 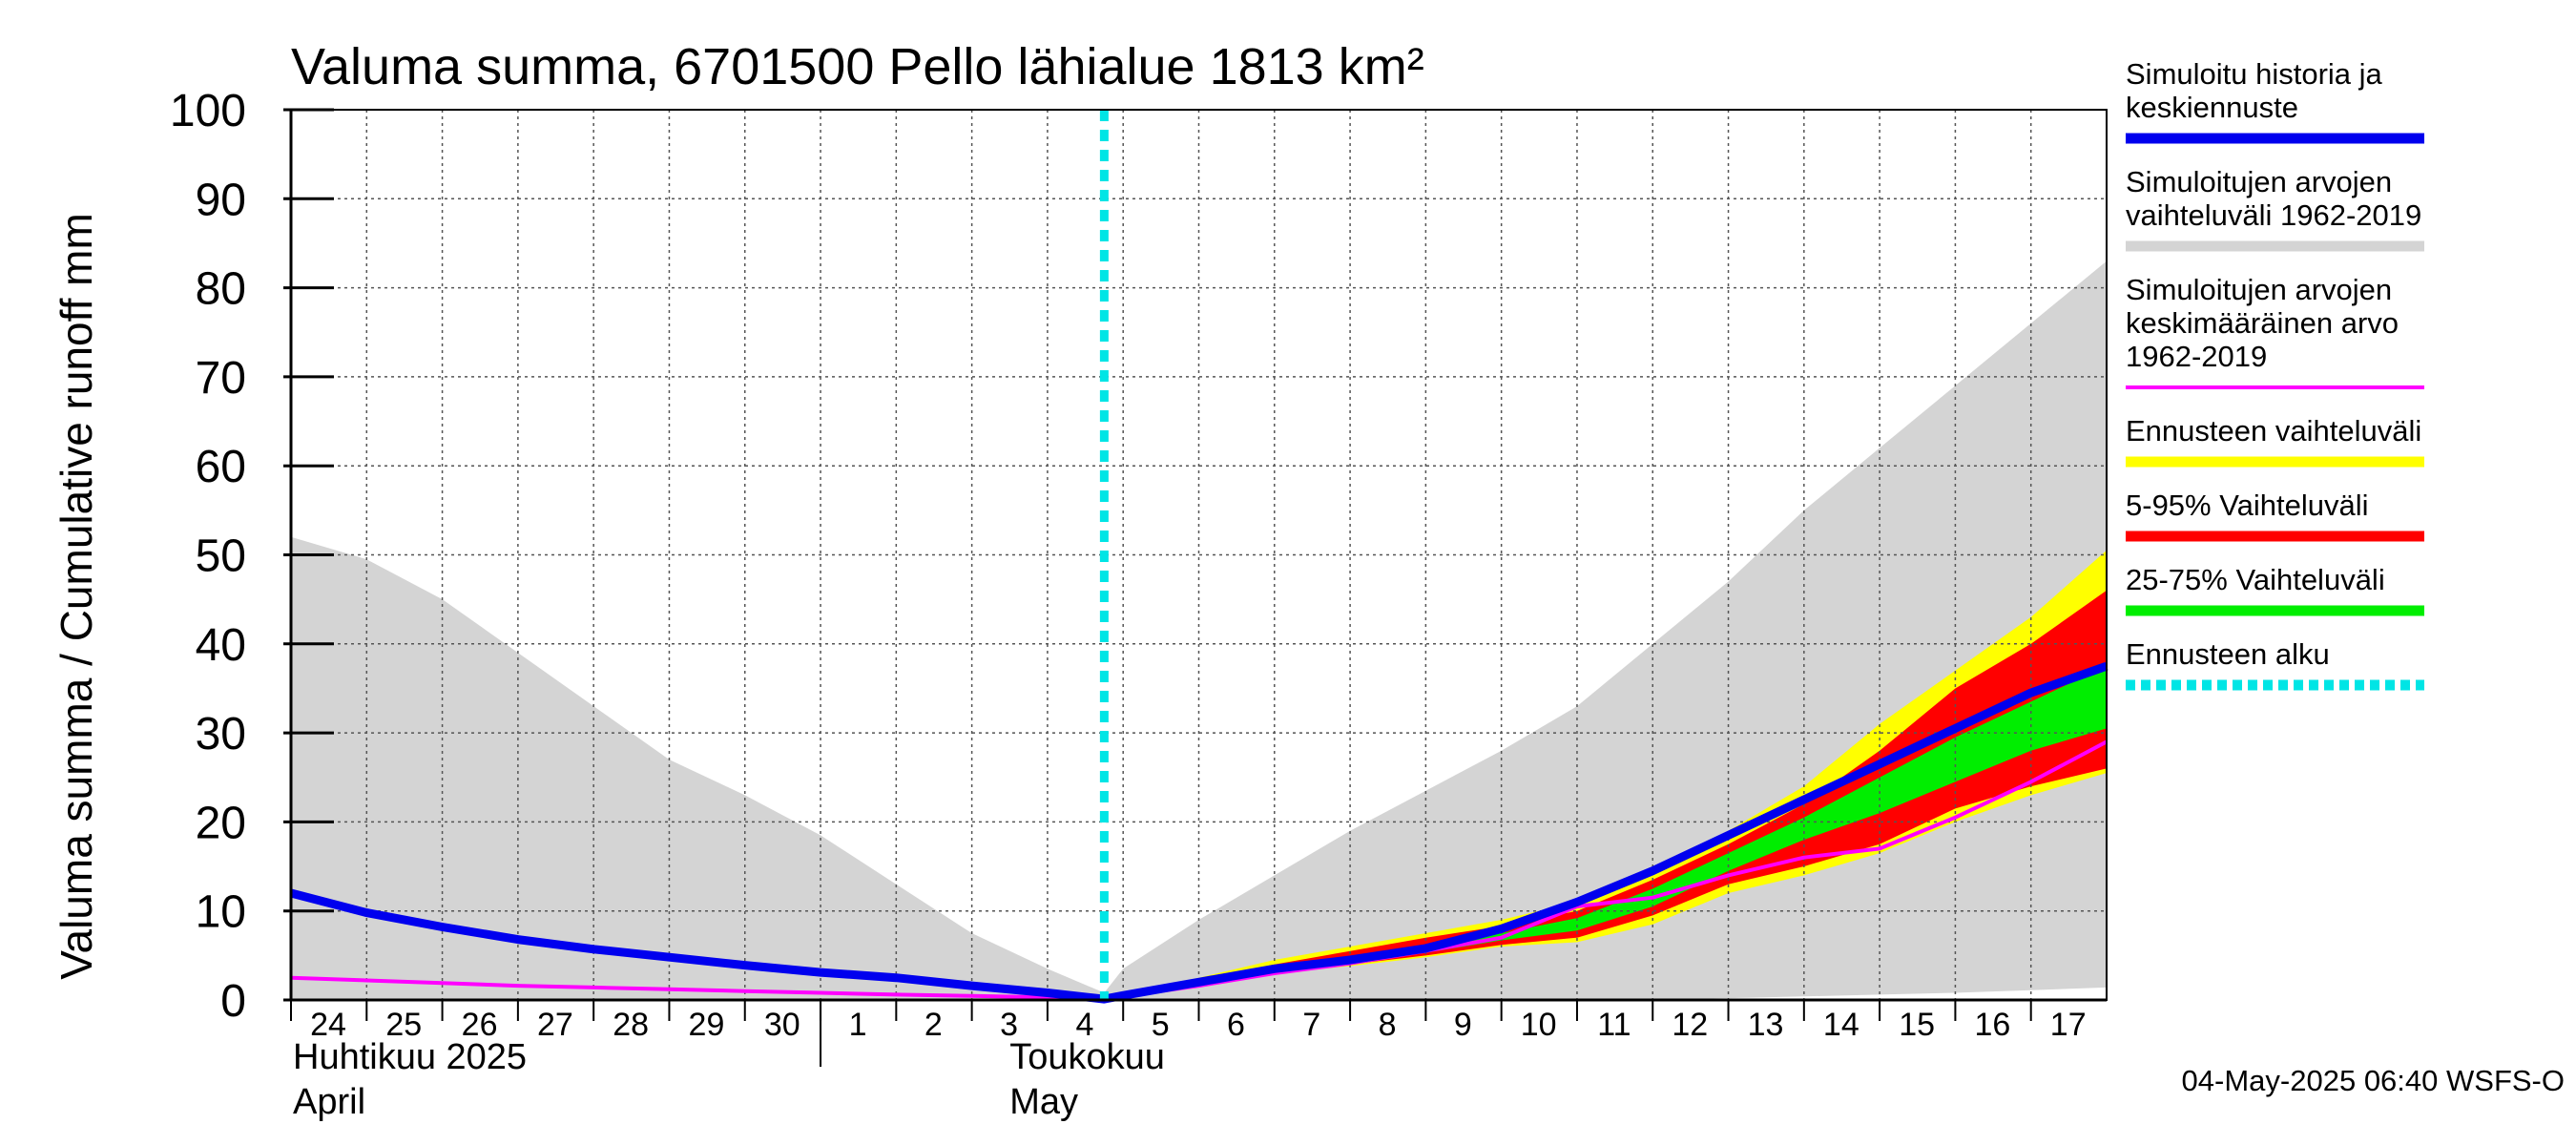 I want to click on y-axis-label: Valuma summa / Cumulative runoff mm, so click(x=76, y=596).